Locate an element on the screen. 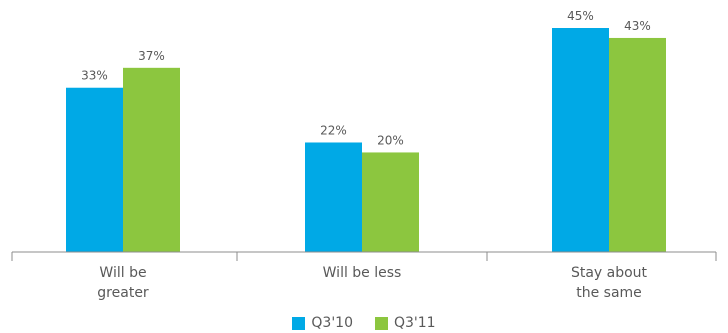 The width and height of the screenshot is (728, 333). x-axis is located at coordinates (364, 256).